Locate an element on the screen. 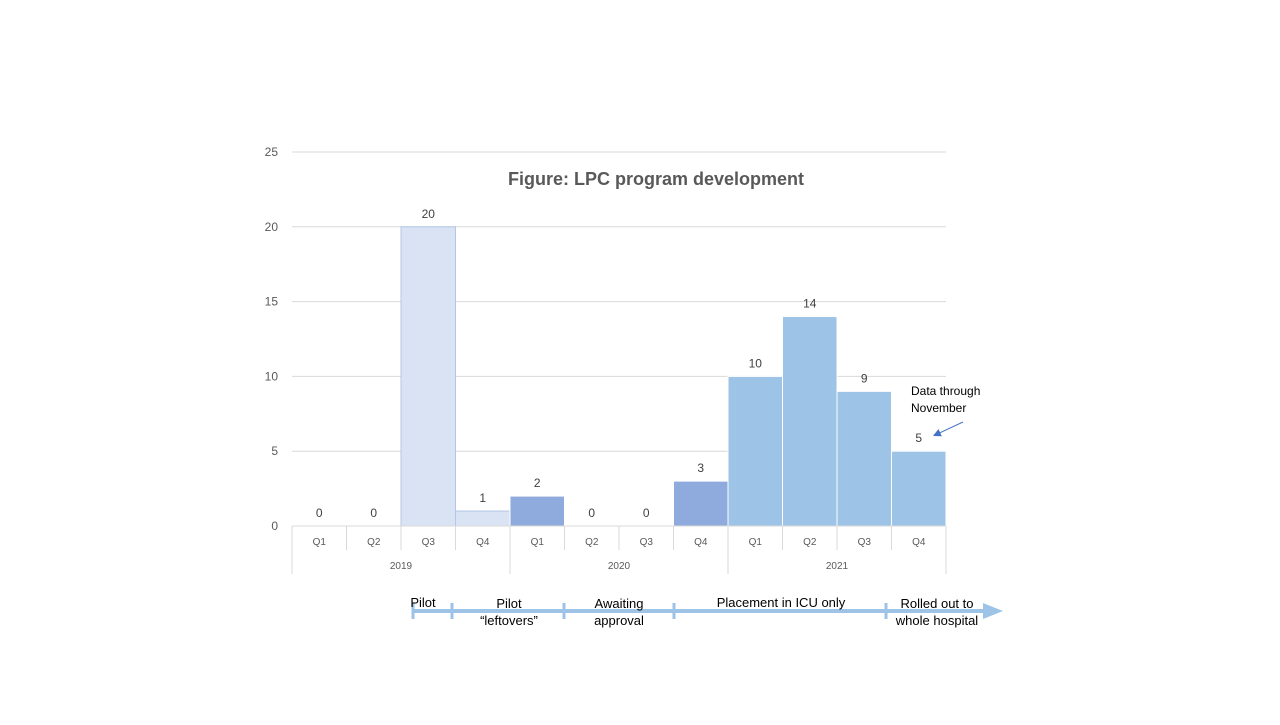  phase-label: “leftovers” is located at coordinates (509, 620).